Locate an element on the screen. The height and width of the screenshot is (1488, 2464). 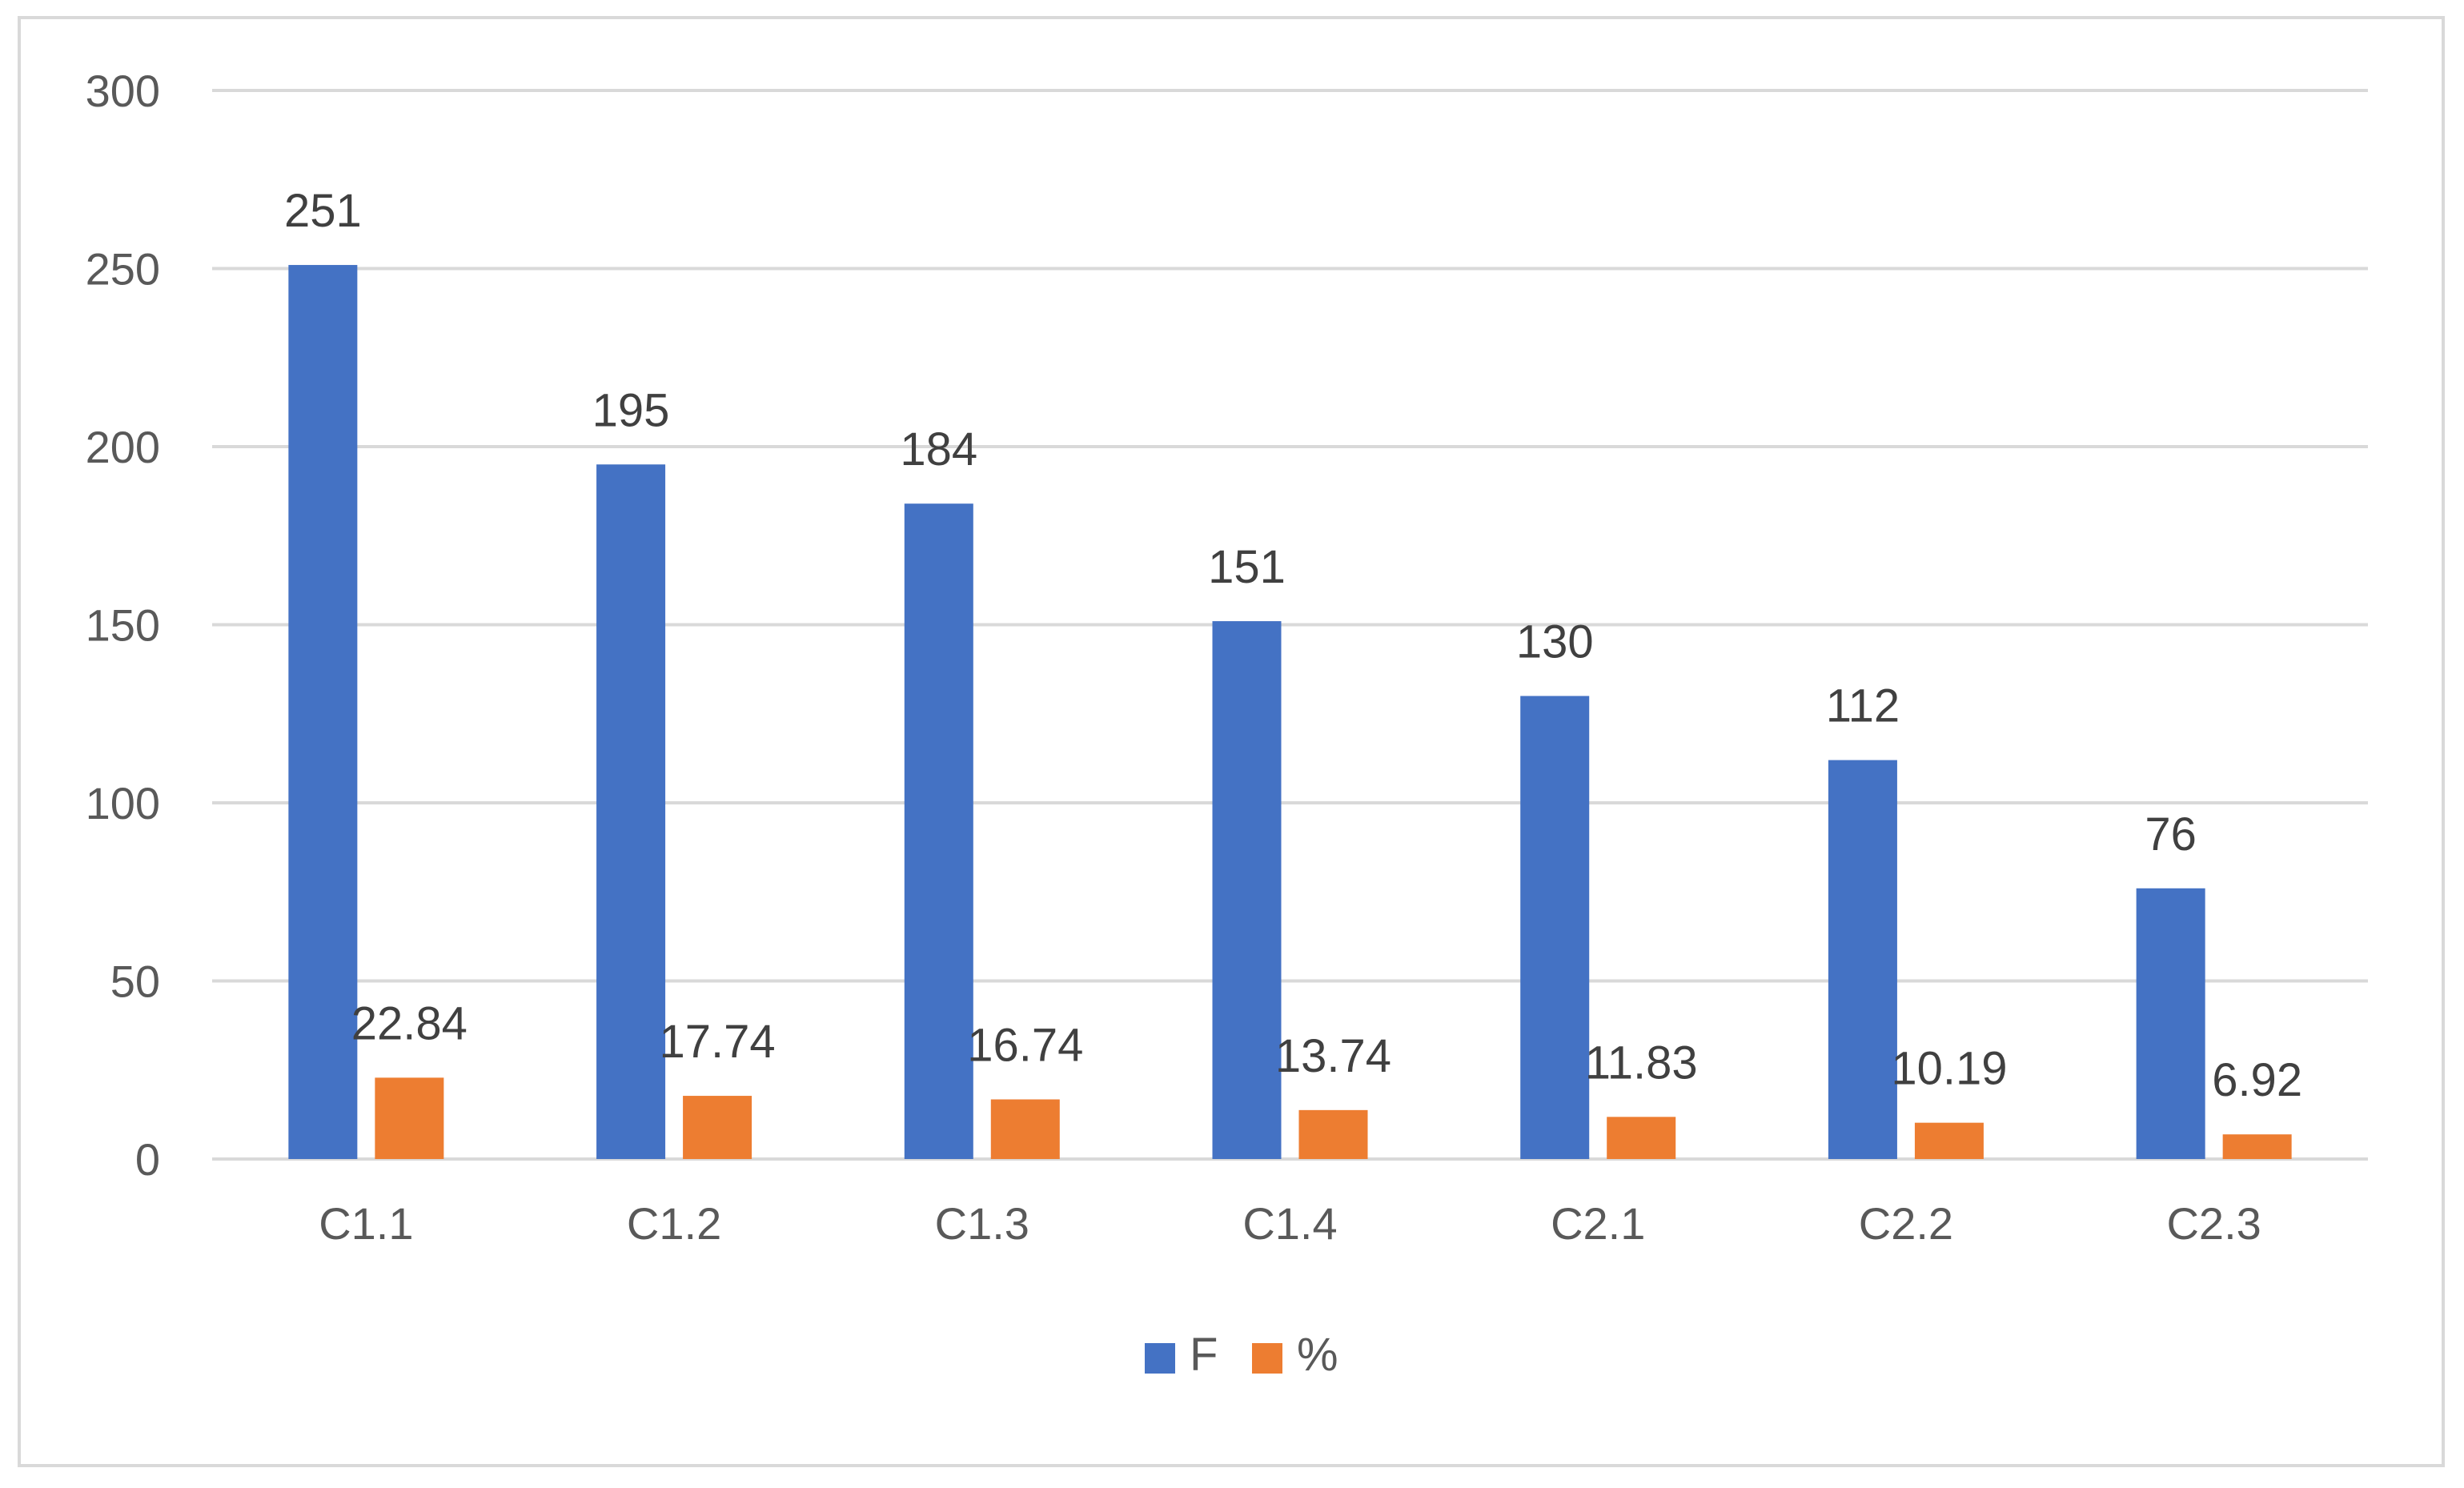
legend-swatch-percent is located at coordinates (1267, 1358).